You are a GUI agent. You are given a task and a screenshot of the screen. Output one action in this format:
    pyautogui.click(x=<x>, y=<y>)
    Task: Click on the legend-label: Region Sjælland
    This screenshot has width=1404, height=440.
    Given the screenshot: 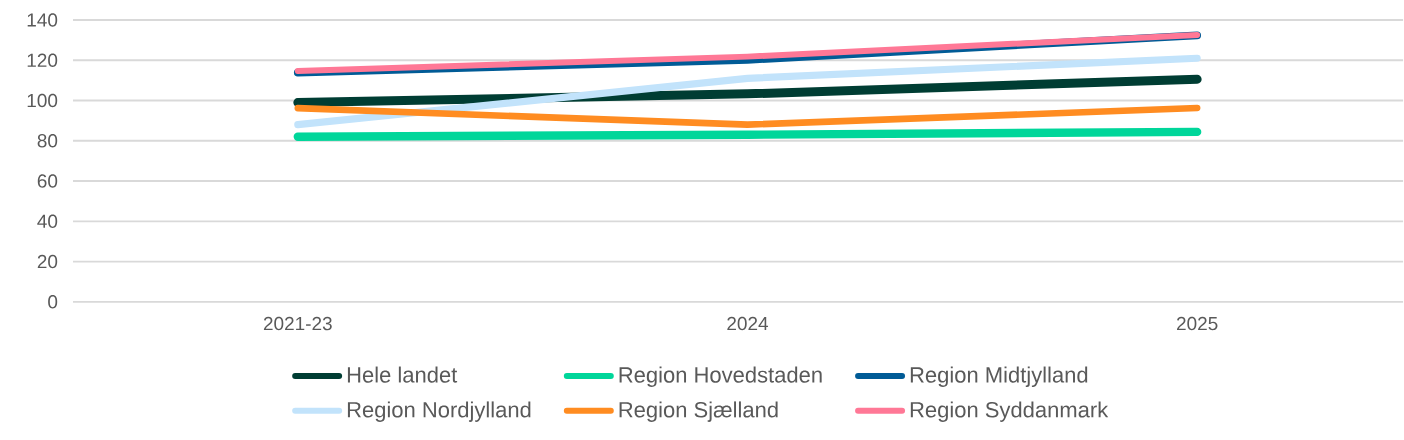 What is the action you would take?
    pyautogui.click(x=698, y=412)
    